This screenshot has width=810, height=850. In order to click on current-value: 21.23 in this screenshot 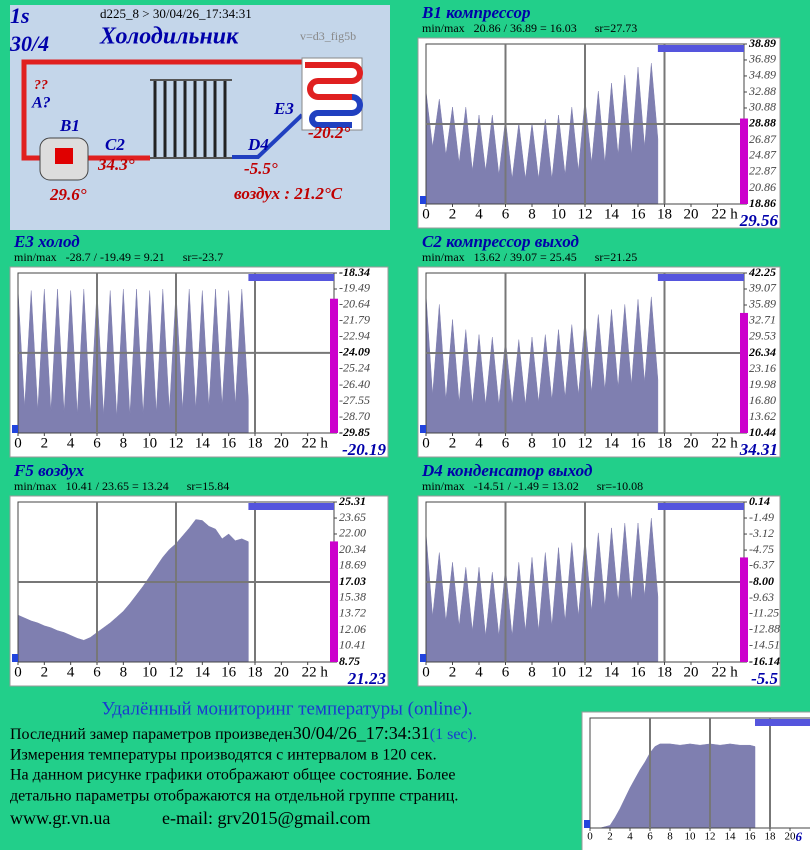, I will do `click(367, 678)`.